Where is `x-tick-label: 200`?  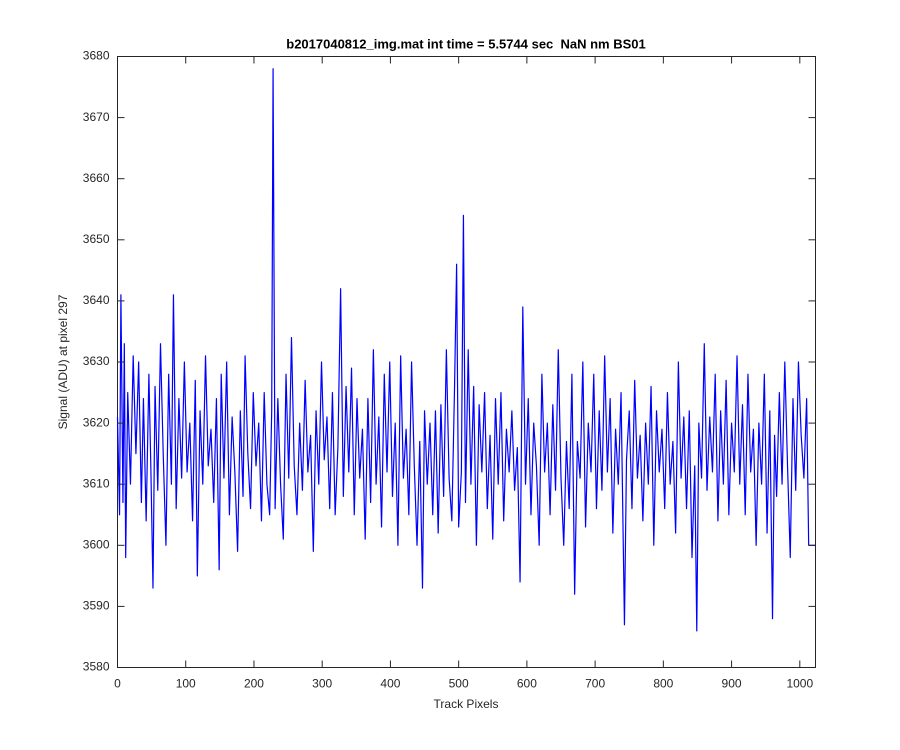 x-tick-label: 200 is located at coordinates (254, 684).